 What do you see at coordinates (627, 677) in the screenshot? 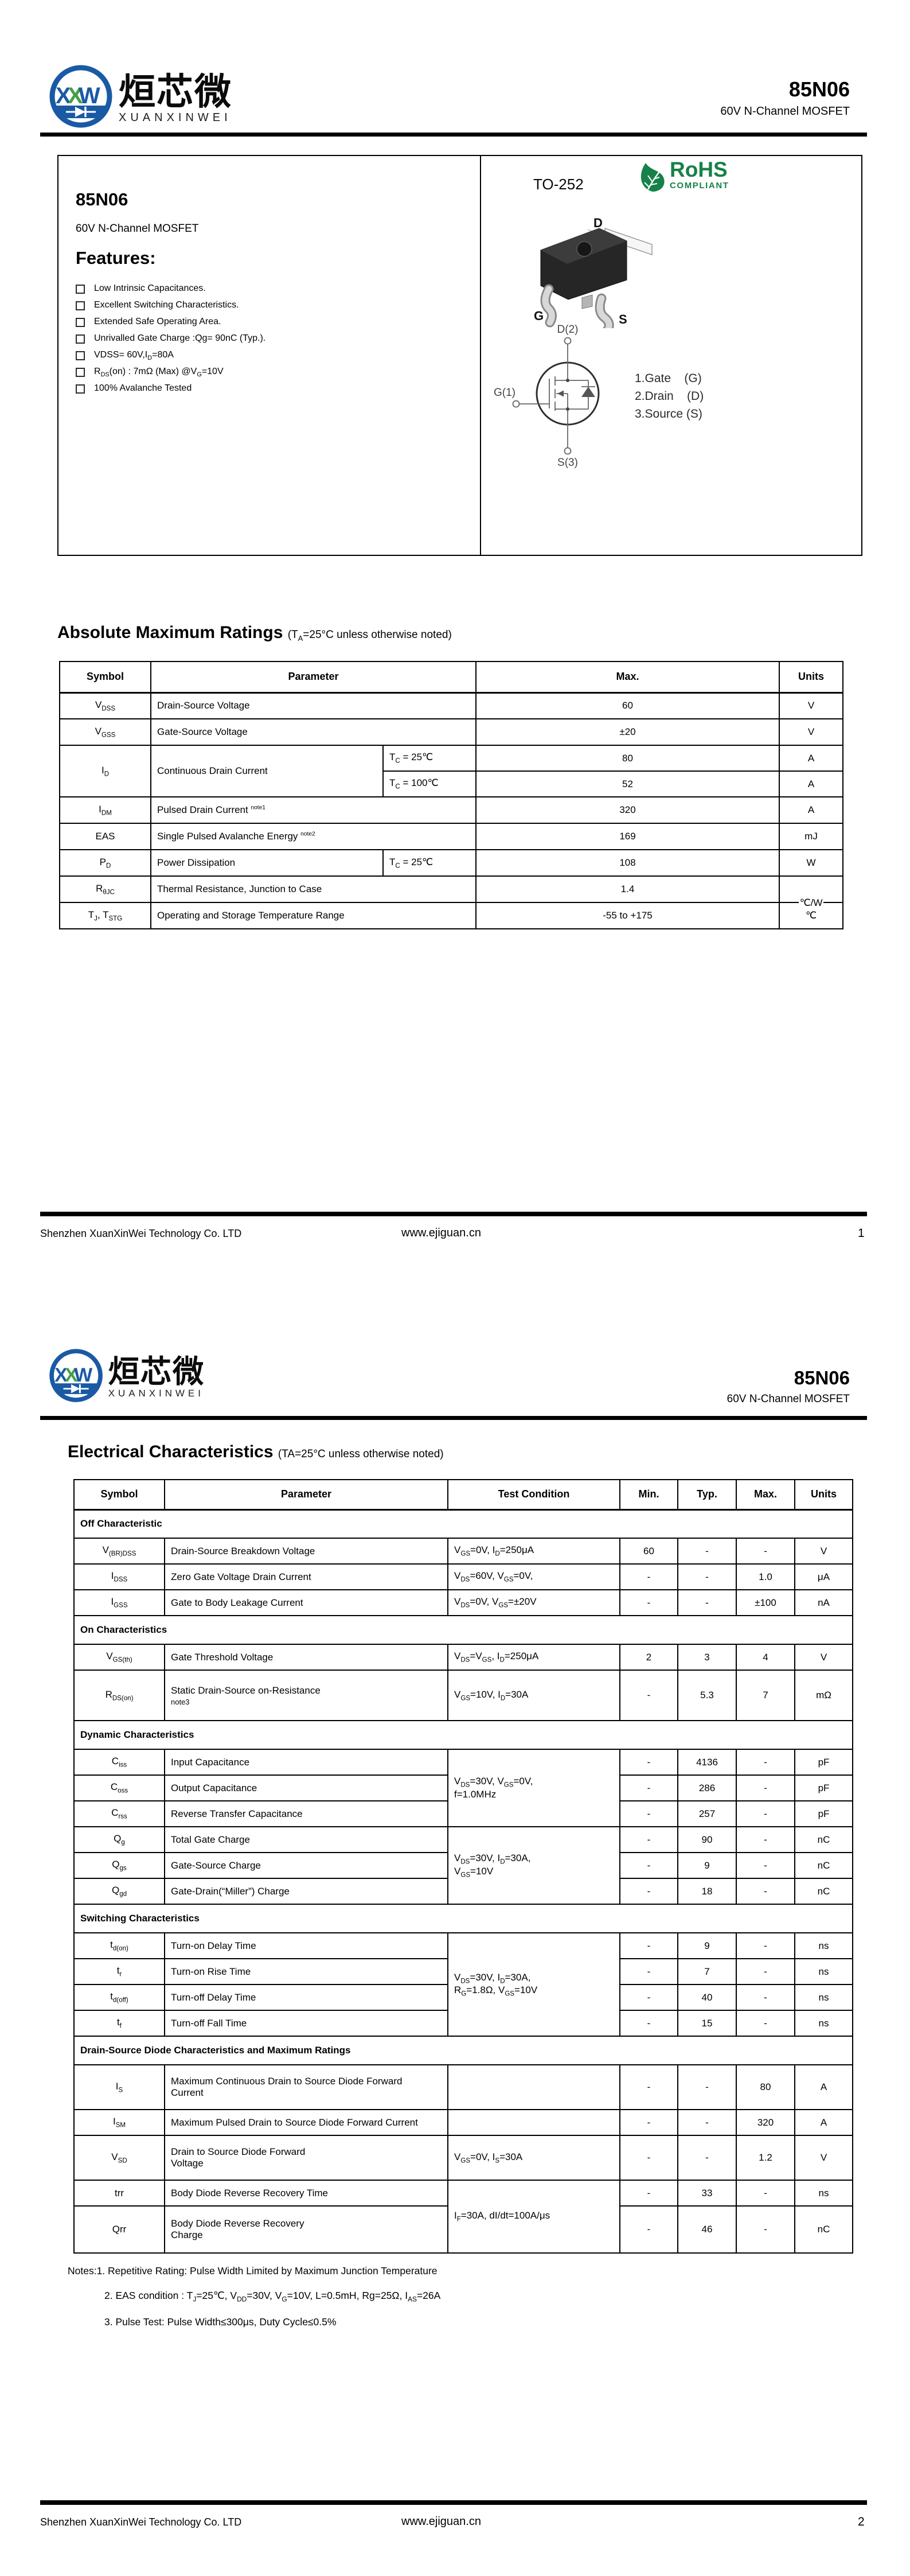
I see `amr-col-max: Max.` at bounding box center [627, 677].